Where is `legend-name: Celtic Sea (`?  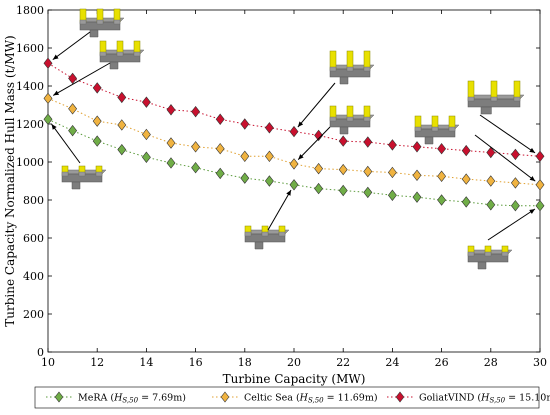 legend-name: Celtic Sea ( is located at coordinates (272, 398).